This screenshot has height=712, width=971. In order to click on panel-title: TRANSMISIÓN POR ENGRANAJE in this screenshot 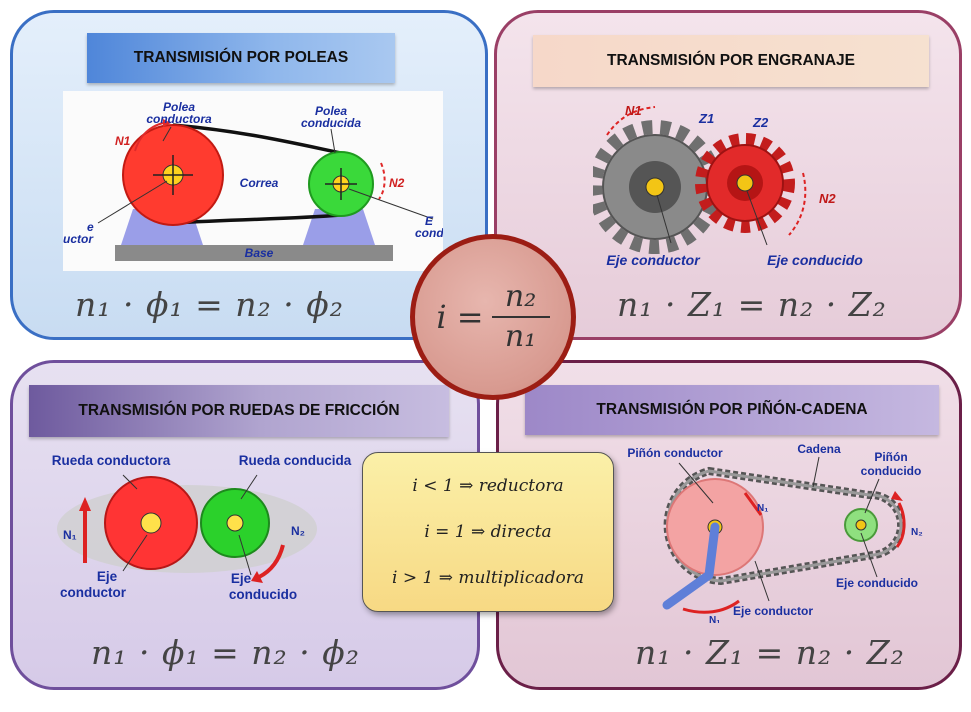, I will do `click(731, 61)`.